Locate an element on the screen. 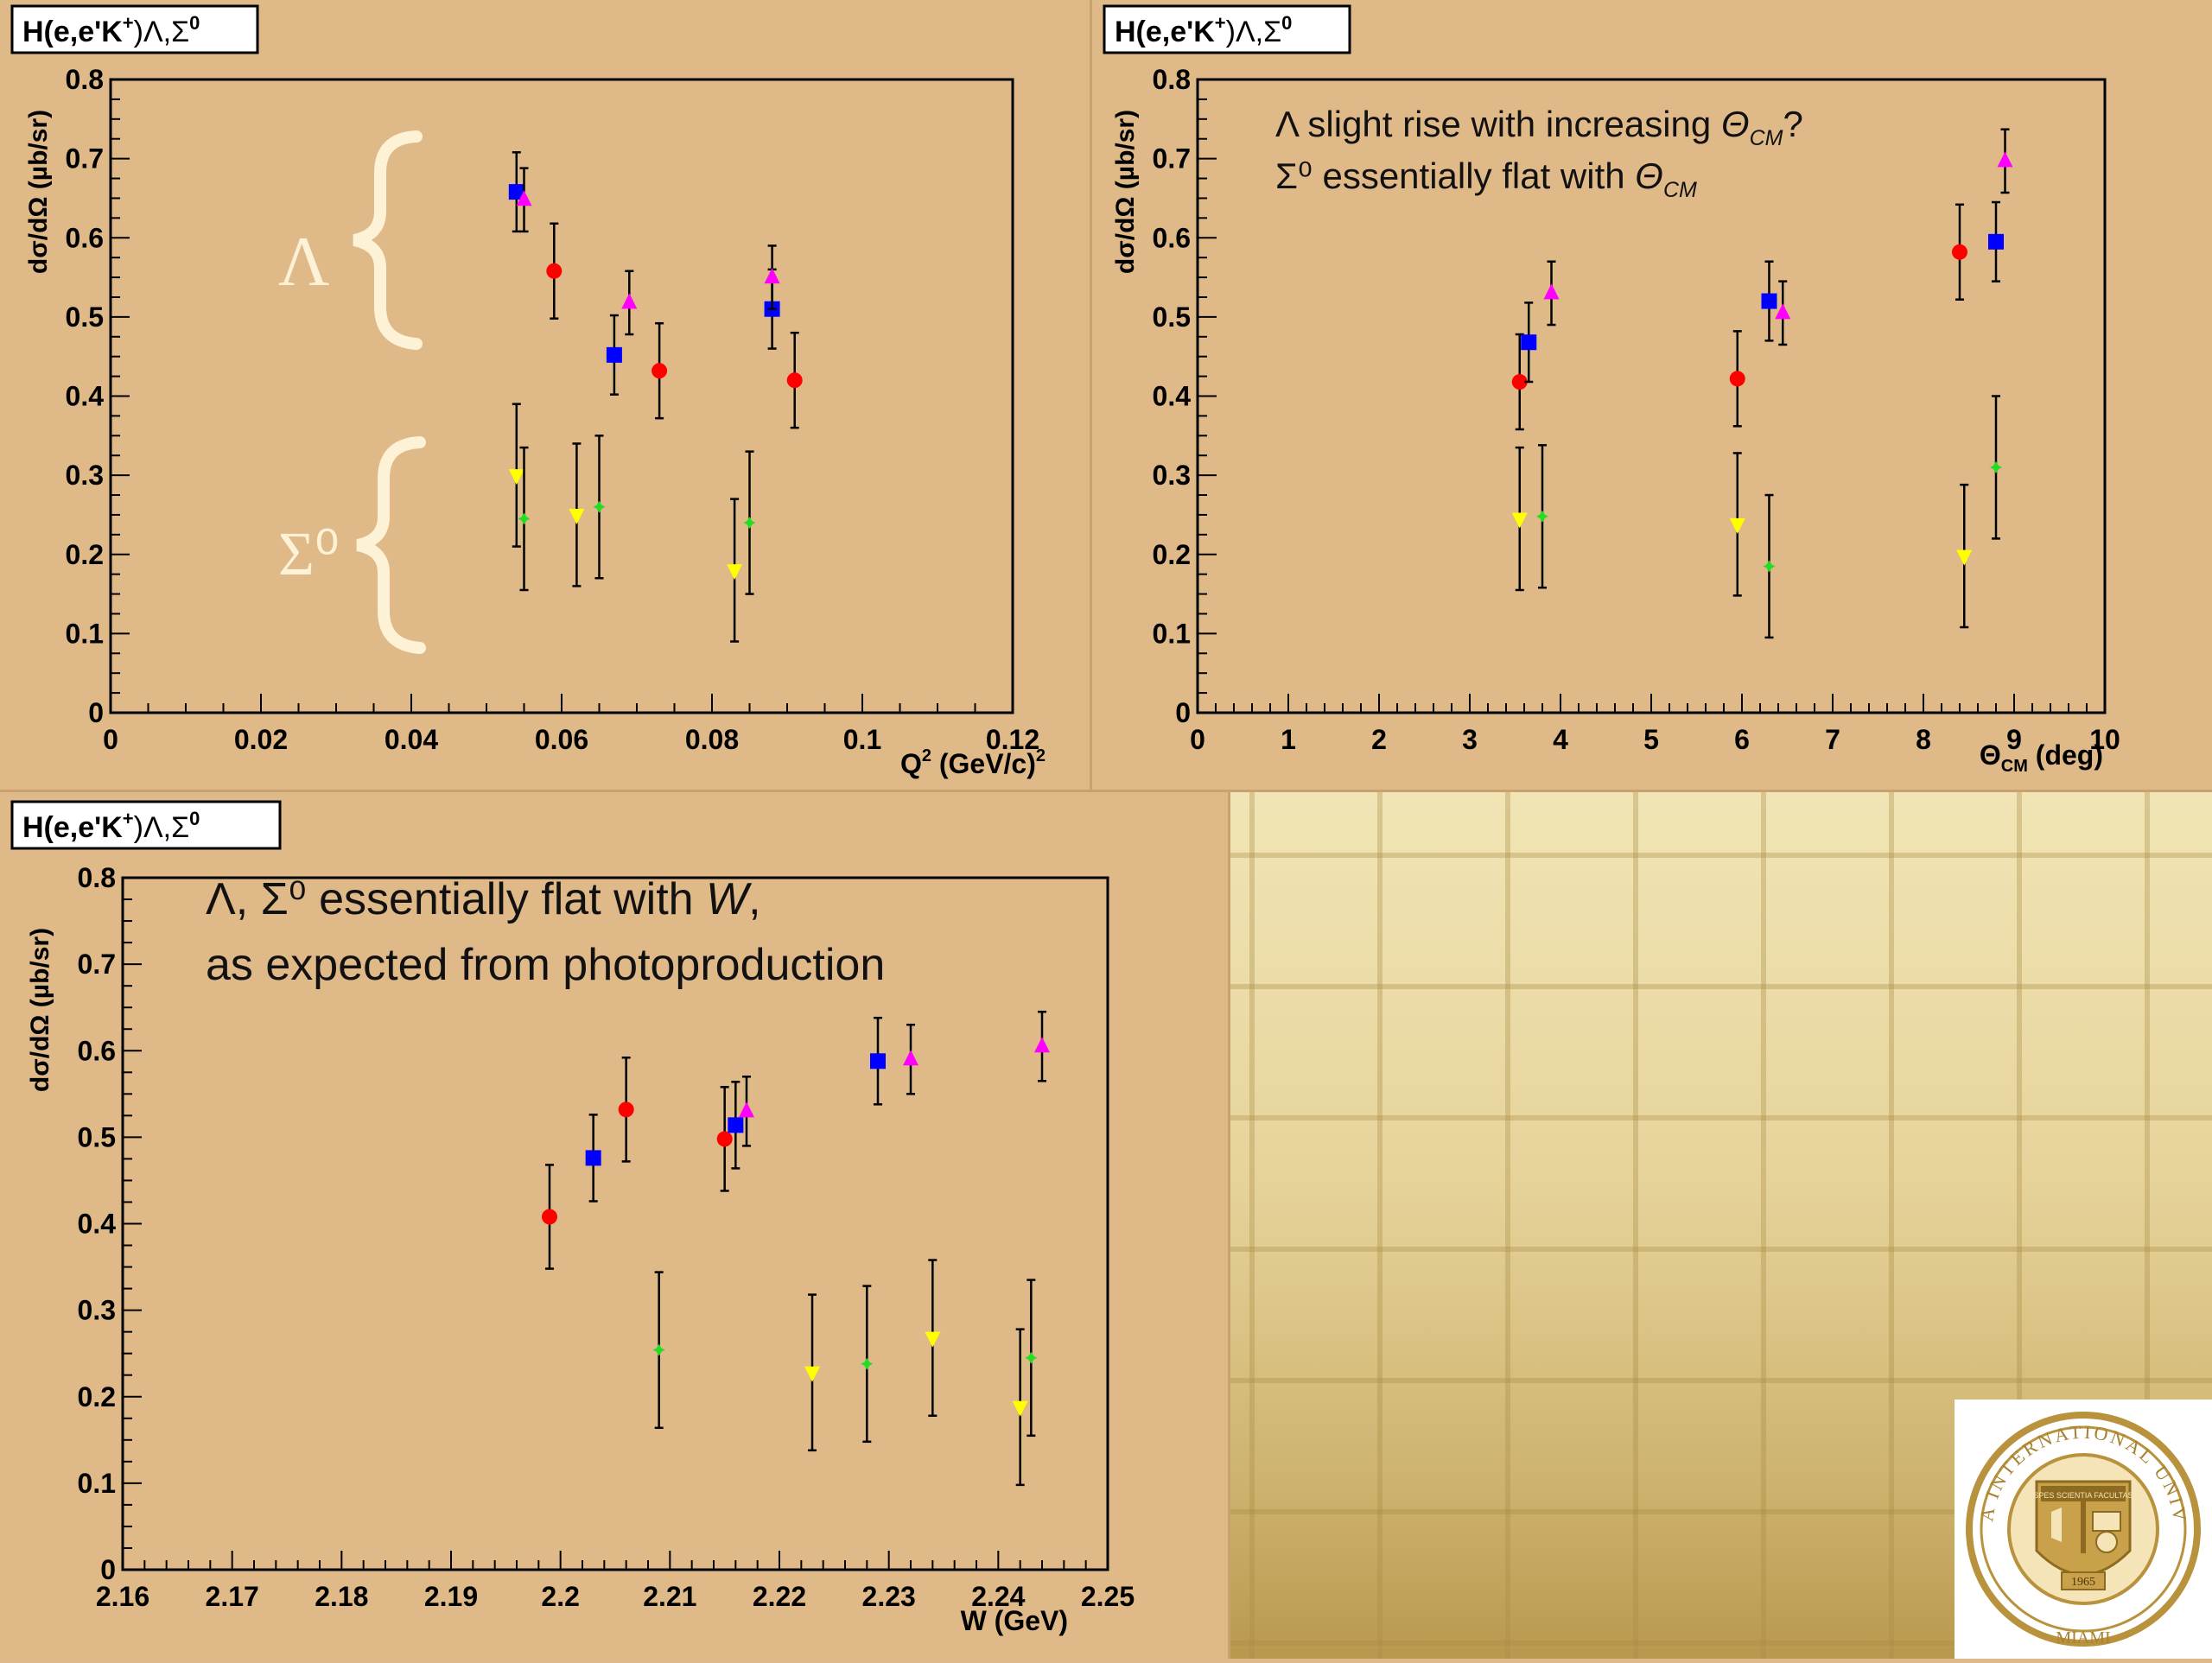 This screenshot has width=2212, height=1663. seal-motto: SPES SCIENTIA FACULTAS is located at coordinates (2083, 1496).